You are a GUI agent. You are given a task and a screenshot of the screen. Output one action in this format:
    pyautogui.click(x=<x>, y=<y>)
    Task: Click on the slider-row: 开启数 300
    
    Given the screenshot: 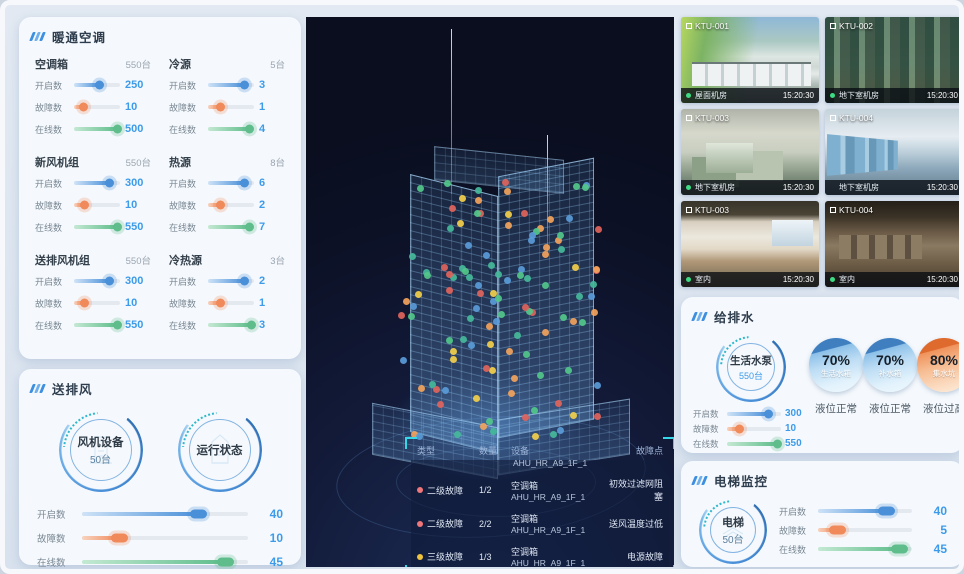 What is the action you would take?
    pyautogui.click(x=93, y=281)
    